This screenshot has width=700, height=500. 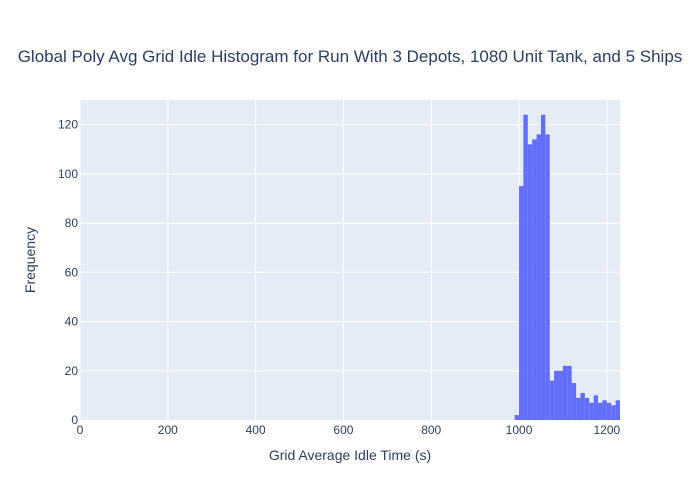 What do you see at coordinates (68, 174) in the screenshot?
I see `y-tick-label: 100` at bounding box center [68, 174].